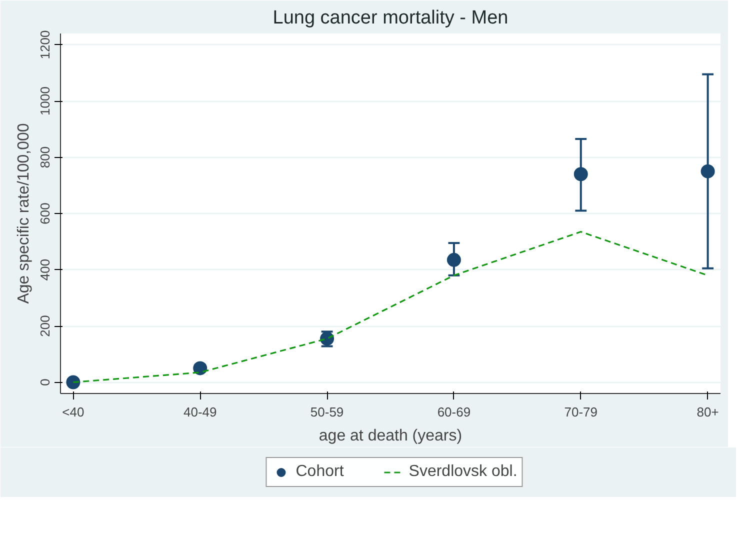  What do you see at coordinates (463, 472) in the screenshot?
I see `legend-label: Sverdlovsk obl.` at bounding box center [463, 472].